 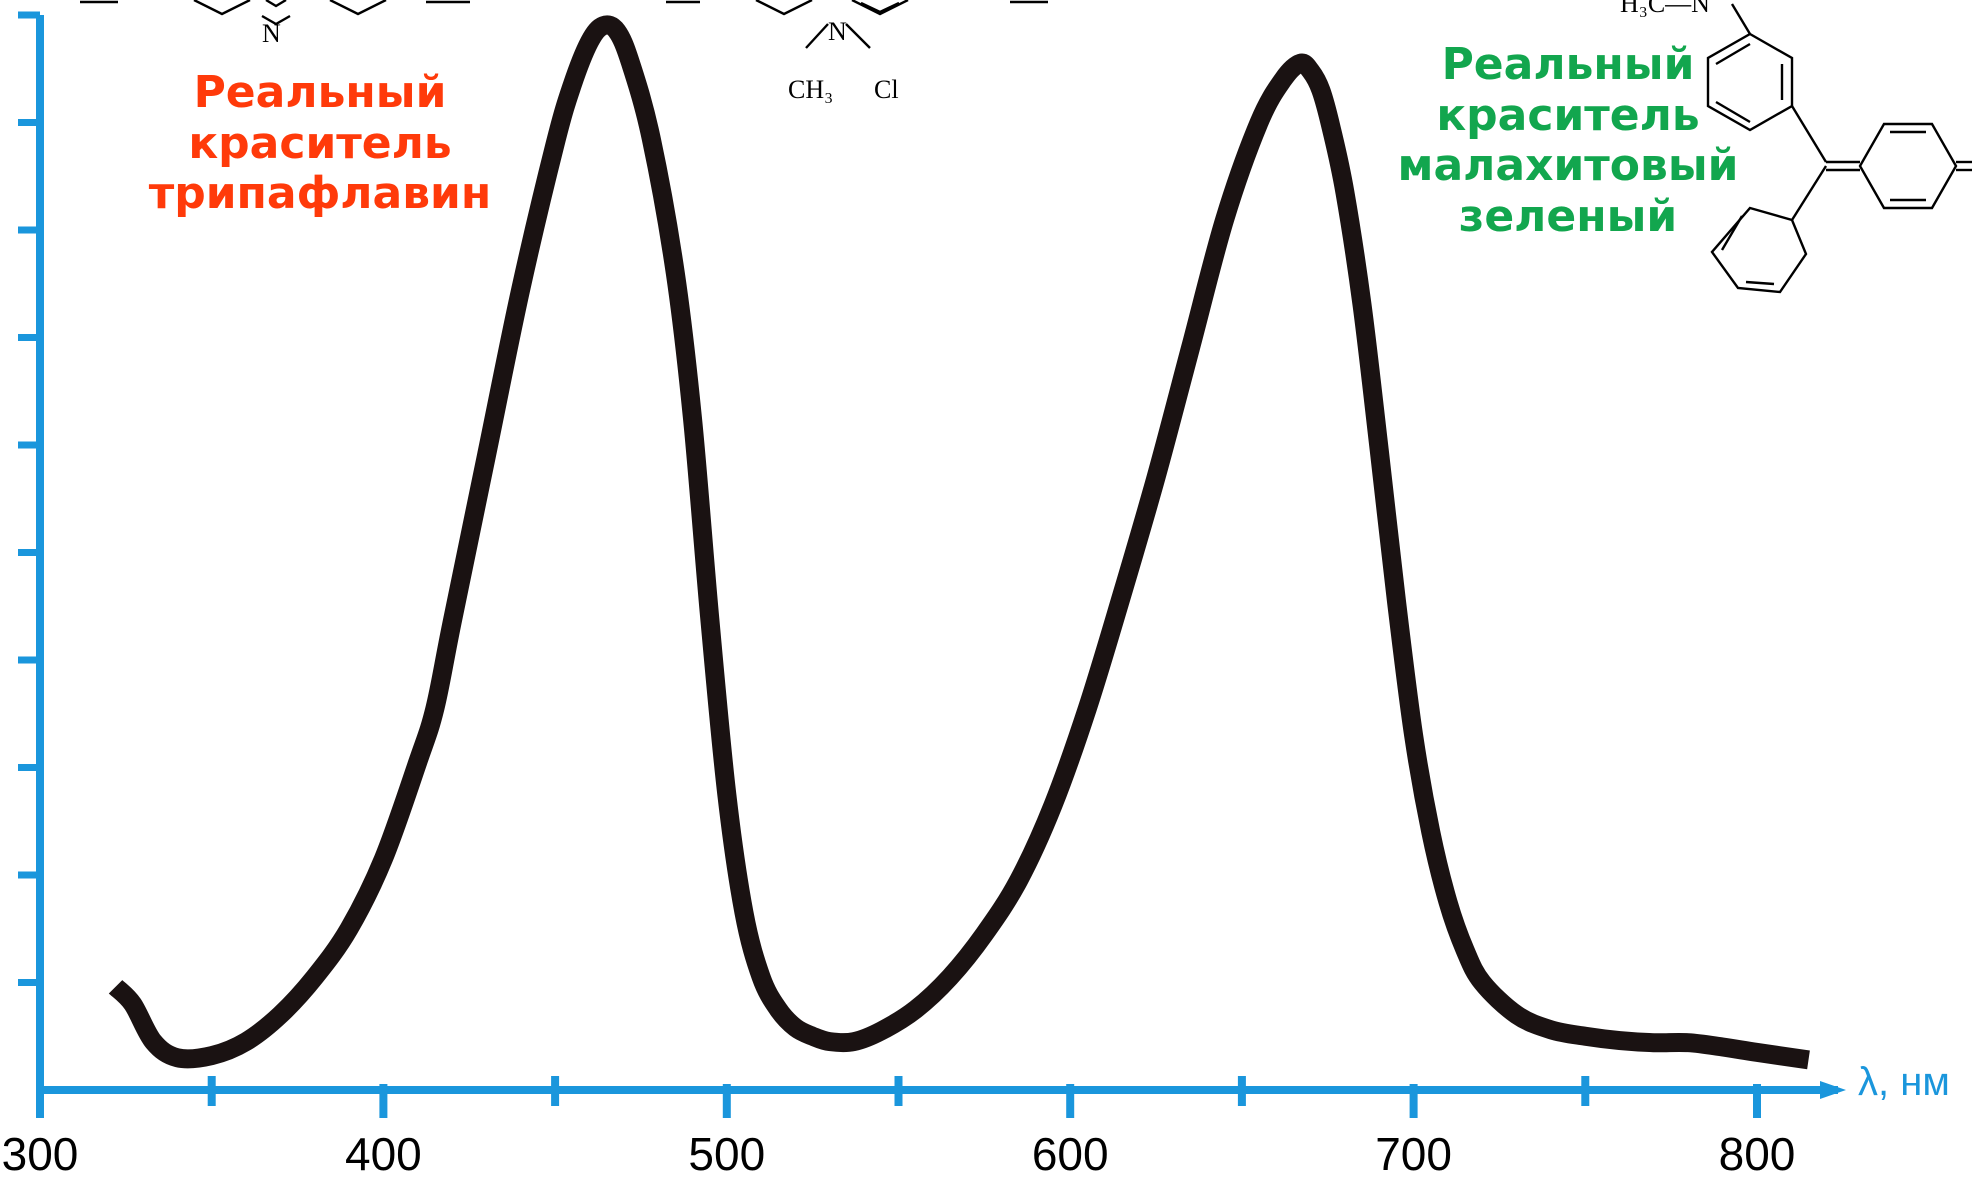 What do you see at coordinates (1568, 216) in the screenshot?
I see `annotation-line: зеленый` at bounding box center [1568, 216].